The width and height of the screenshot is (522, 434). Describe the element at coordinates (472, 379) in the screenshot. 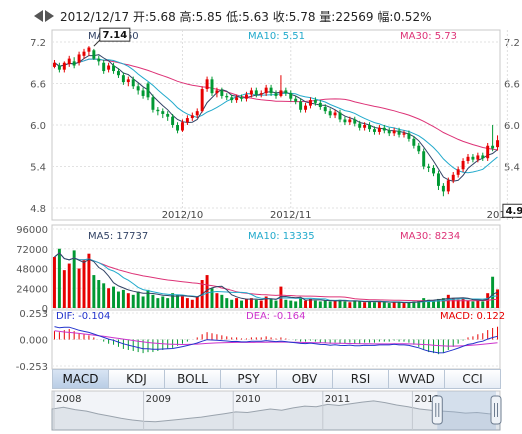

I see `tab-cci: CCI` at that location.